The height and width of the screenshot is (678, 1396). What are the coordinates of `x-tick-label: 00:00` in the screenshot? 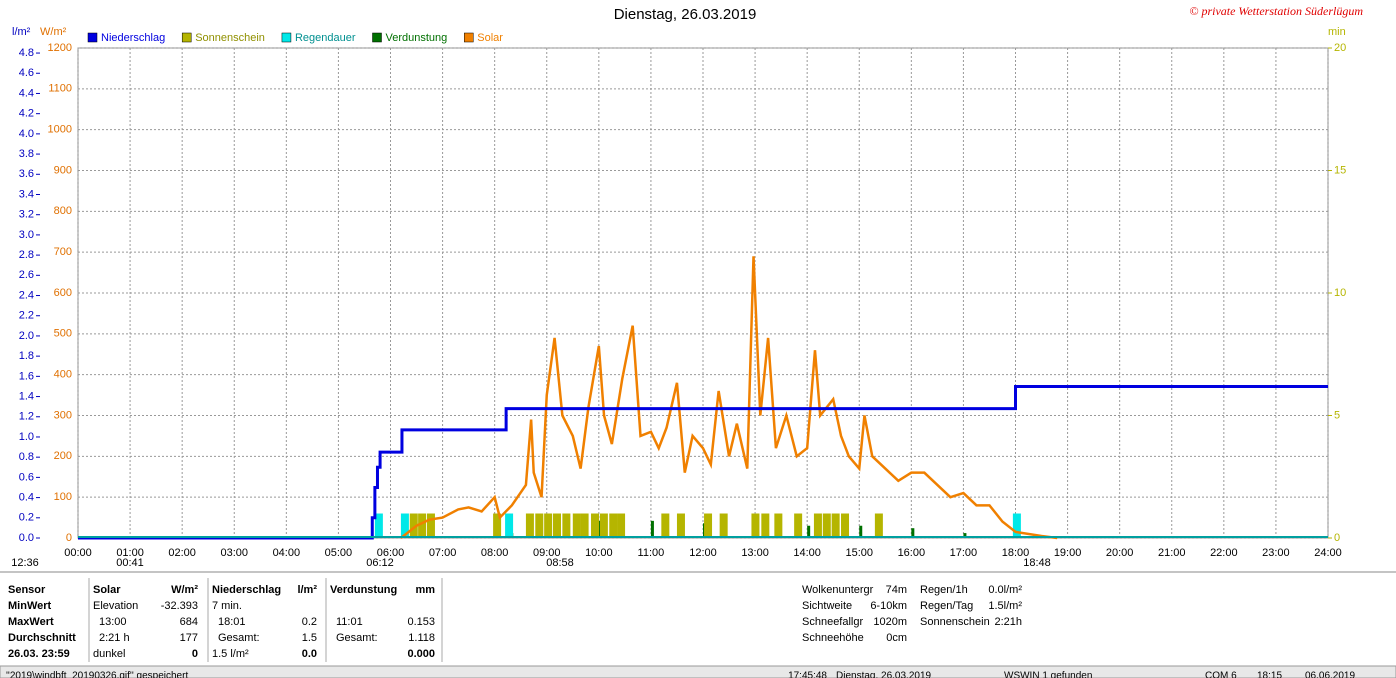 It's located at (78, 553).